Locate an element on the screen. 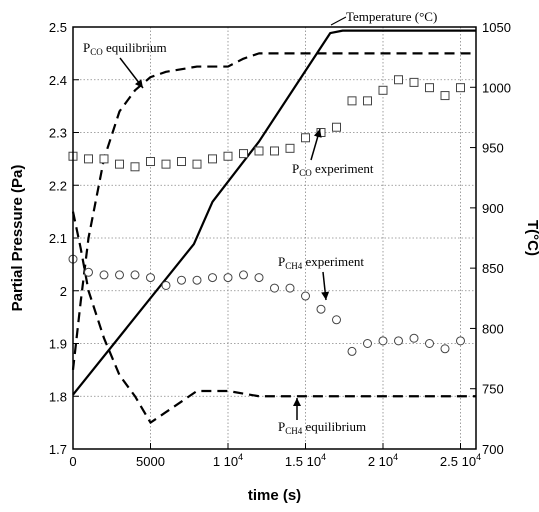 The image size is (539, 512). pco-experiment-arrowhead is located at coordinates (317, 133).